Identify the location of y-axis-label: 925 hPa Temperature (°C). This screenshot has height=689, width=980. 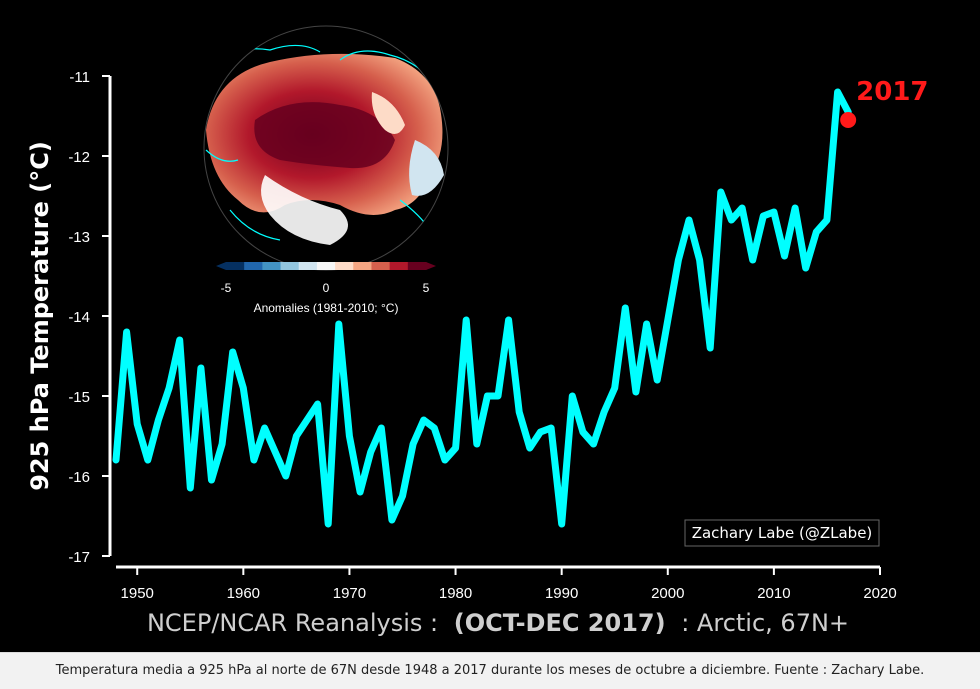
(40, 316).